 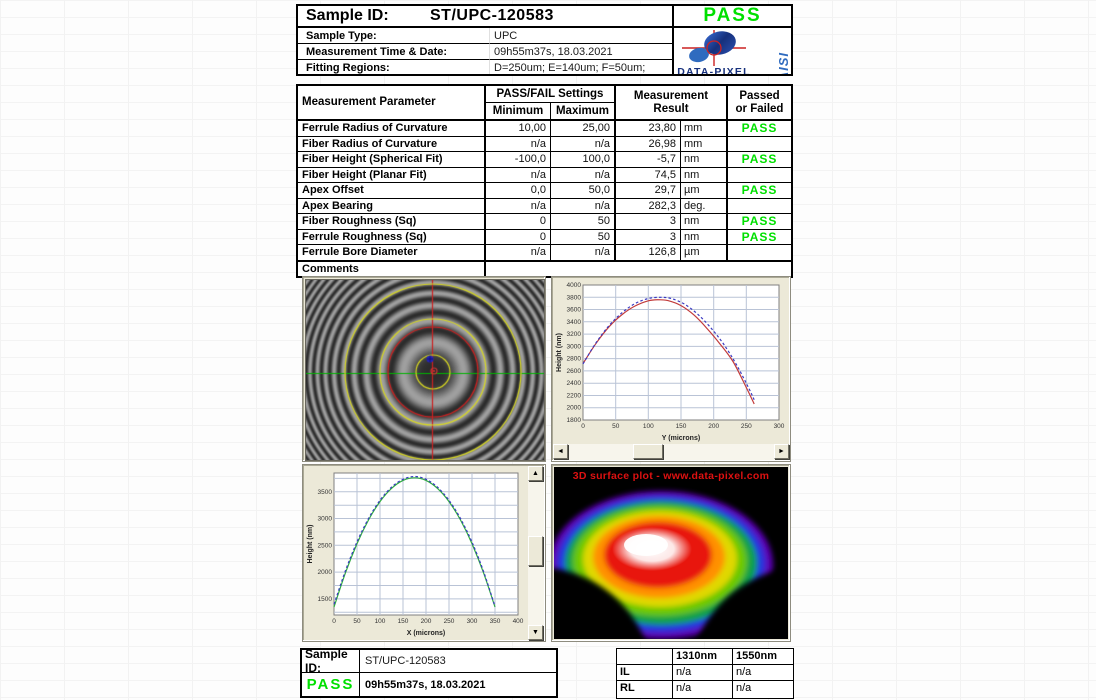 What do you see at coordinates (426, 633) in the screenshot?
I see `svg-text: X (microns)` at bounding box center [426, 633].